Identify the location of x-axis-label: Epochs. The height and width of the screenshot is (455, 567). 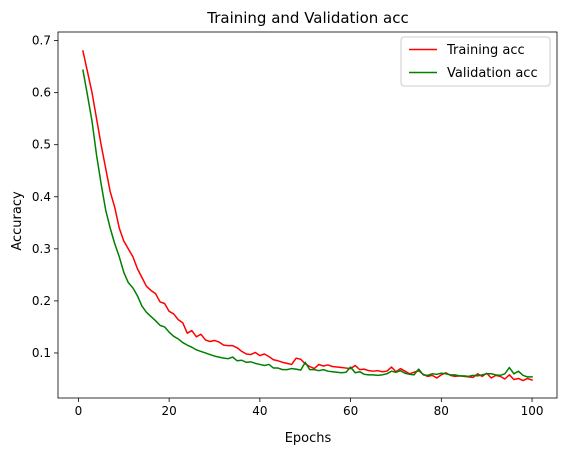
(308, 438).